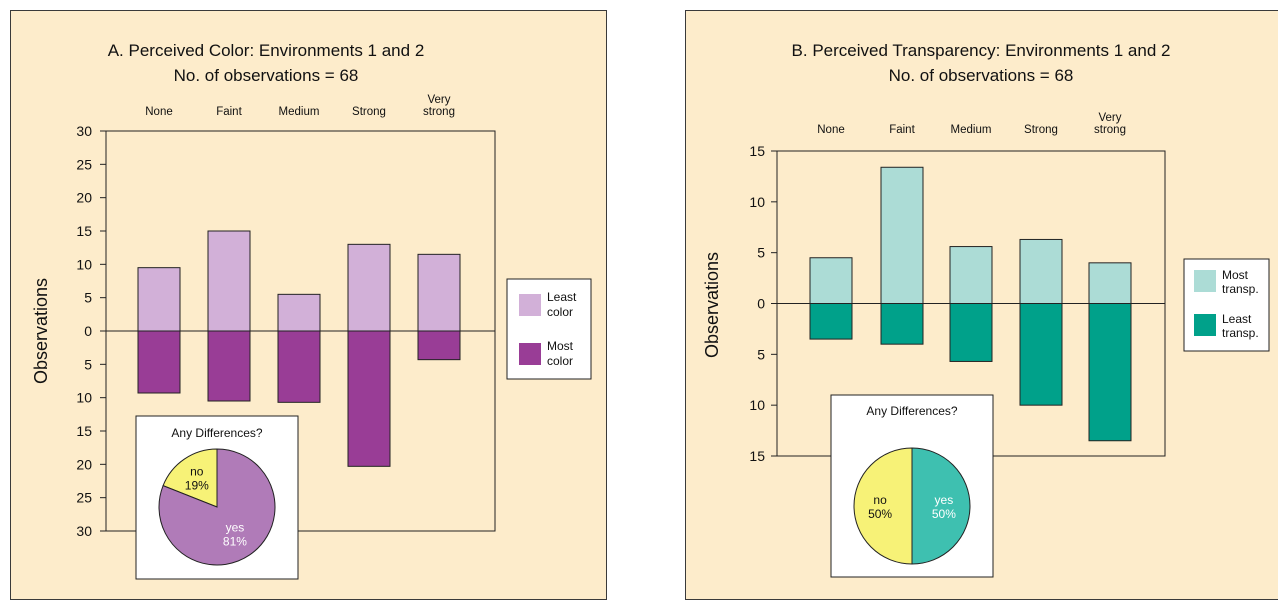 This screenshot has width=1278, height=601. Describe the element at coordinates (831, 280) in the screenshot. I see `bar-most-transp-none` at that location.